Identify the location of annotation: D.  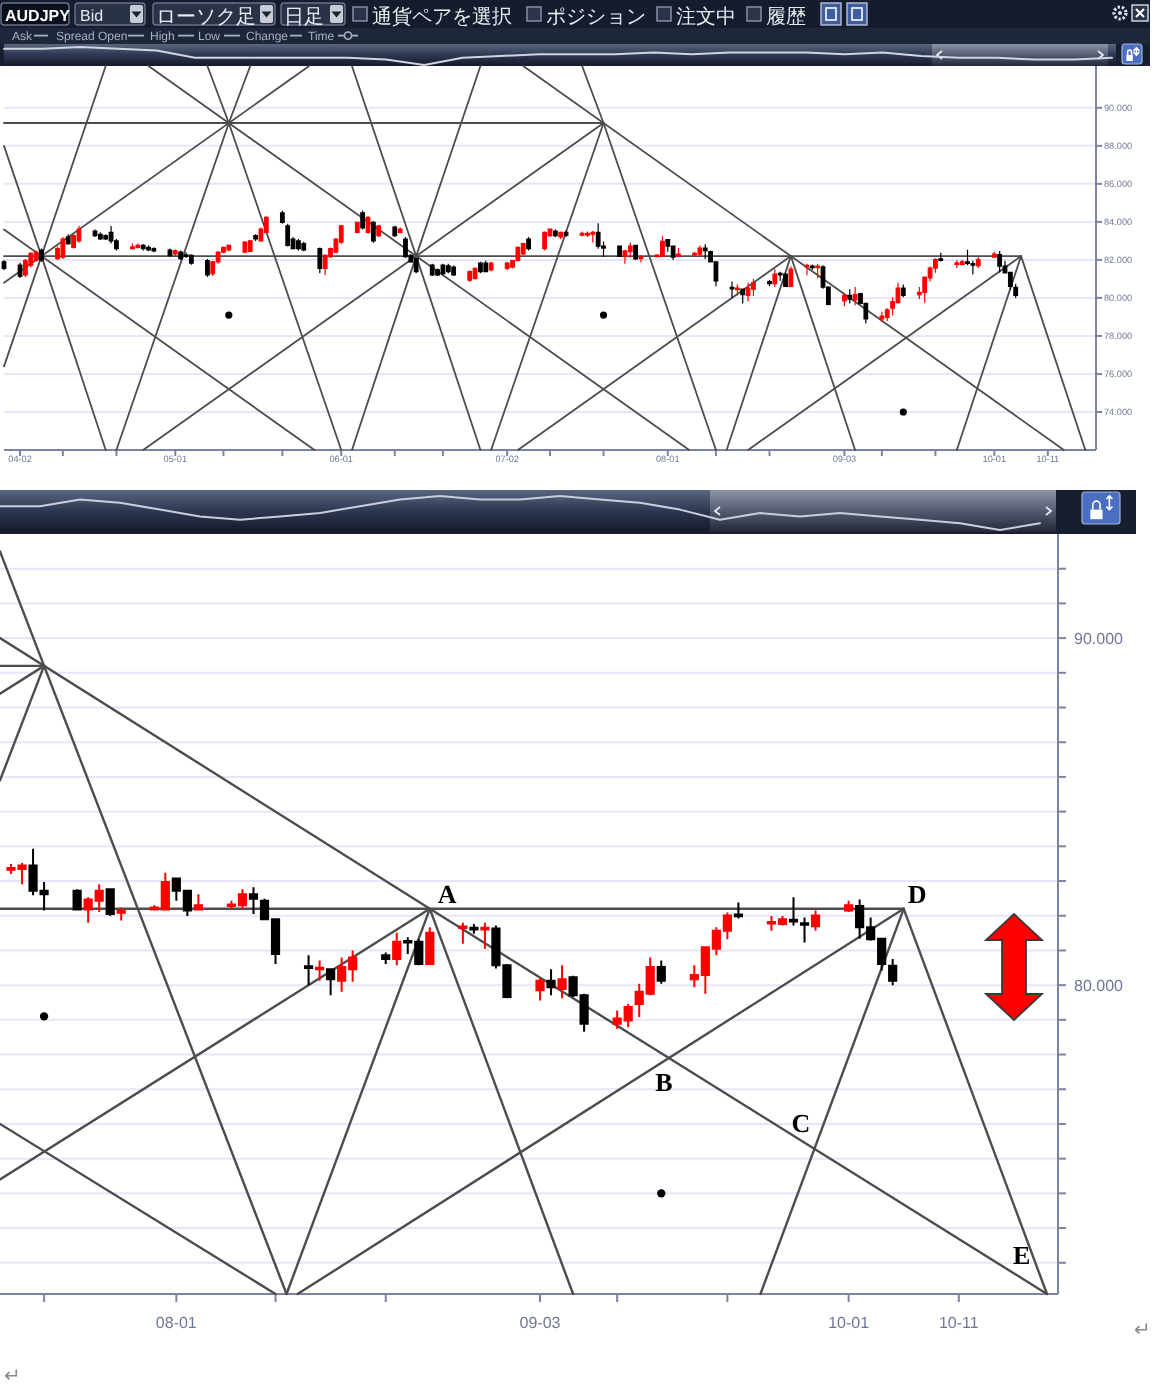
(917, 893).